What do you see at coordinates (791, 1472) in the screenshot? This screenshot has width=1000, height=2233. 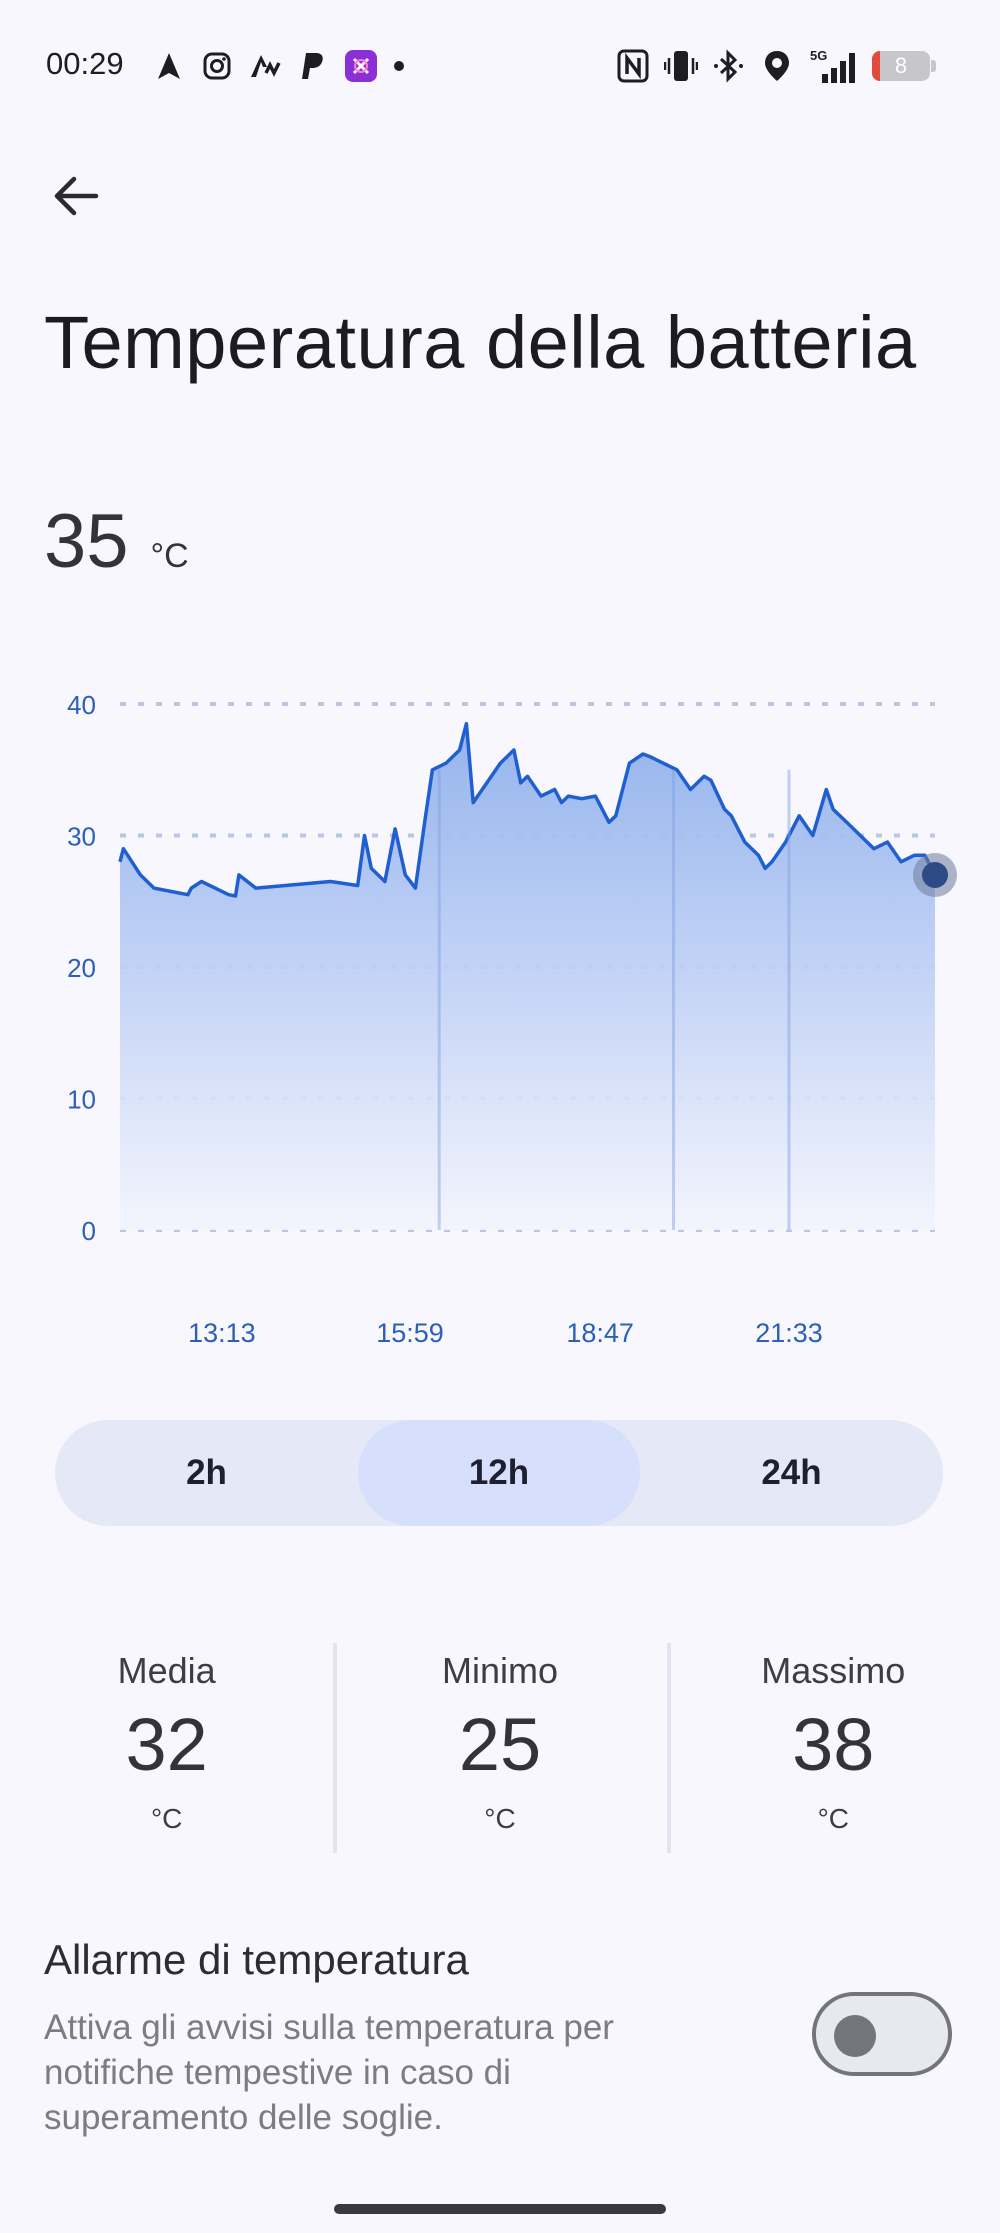 I see `range-option-24h: 24h` at bounding box center [791, 1472].